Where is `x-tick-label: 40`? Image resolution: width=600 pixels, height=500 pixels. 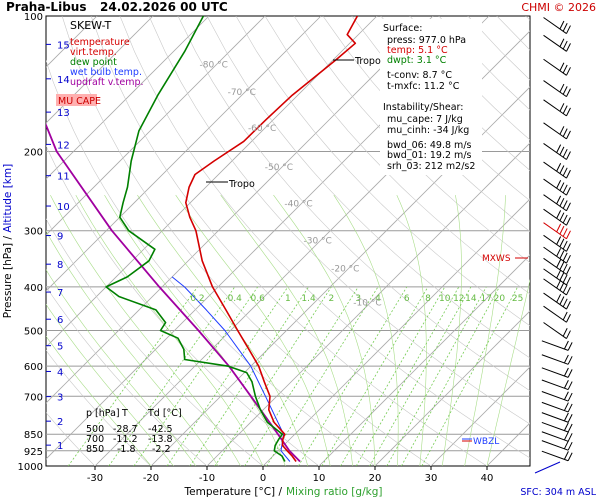
x-tick-label: 40 is located at coordinates (487, 478).